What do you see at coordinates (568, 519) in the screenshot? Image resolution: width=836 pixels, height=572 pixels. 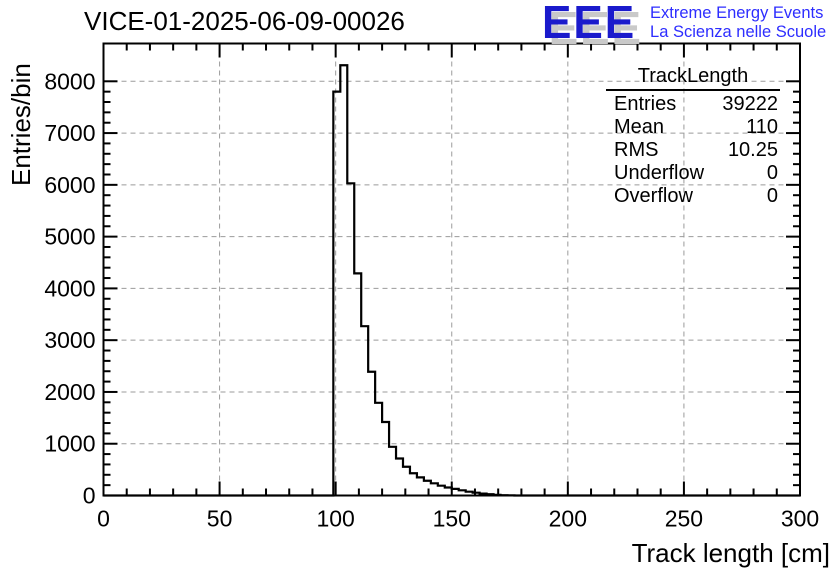 I see `x-tick-label: 200` at bounding box center [568, 519].